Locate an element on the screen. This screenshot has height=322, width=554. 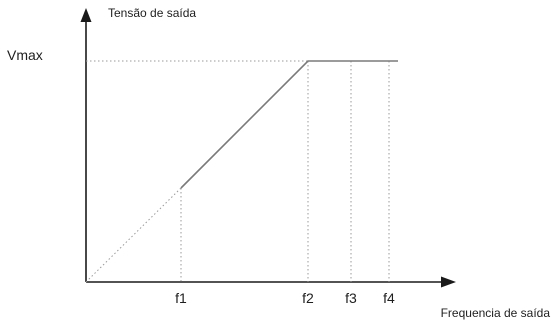
tick-label-f4: f4 is located at coordinates (389, 298).